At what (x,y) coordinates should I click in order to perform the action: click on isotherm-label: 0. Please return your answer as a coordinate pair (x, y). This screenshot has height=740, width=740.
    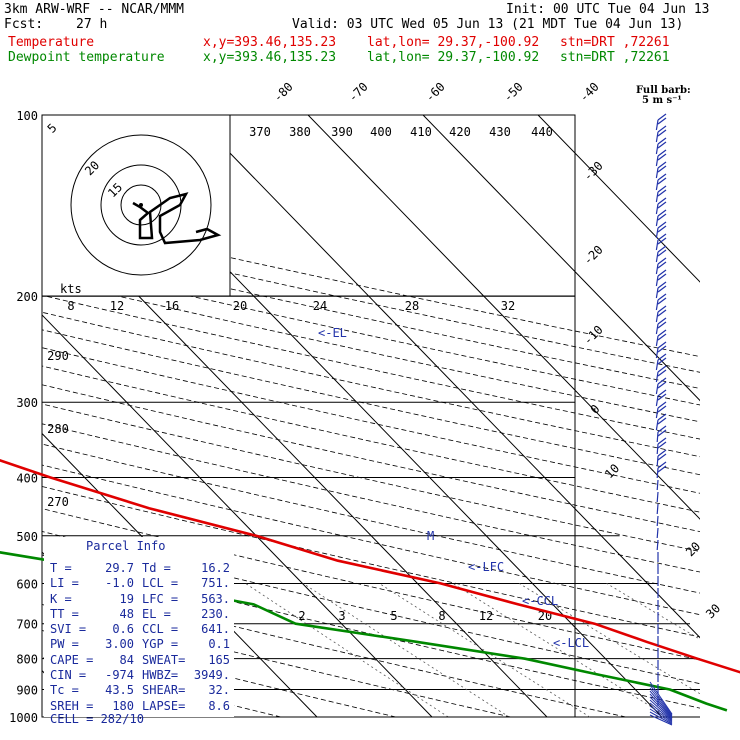
    Looking at the image, I should click on (595, 409).